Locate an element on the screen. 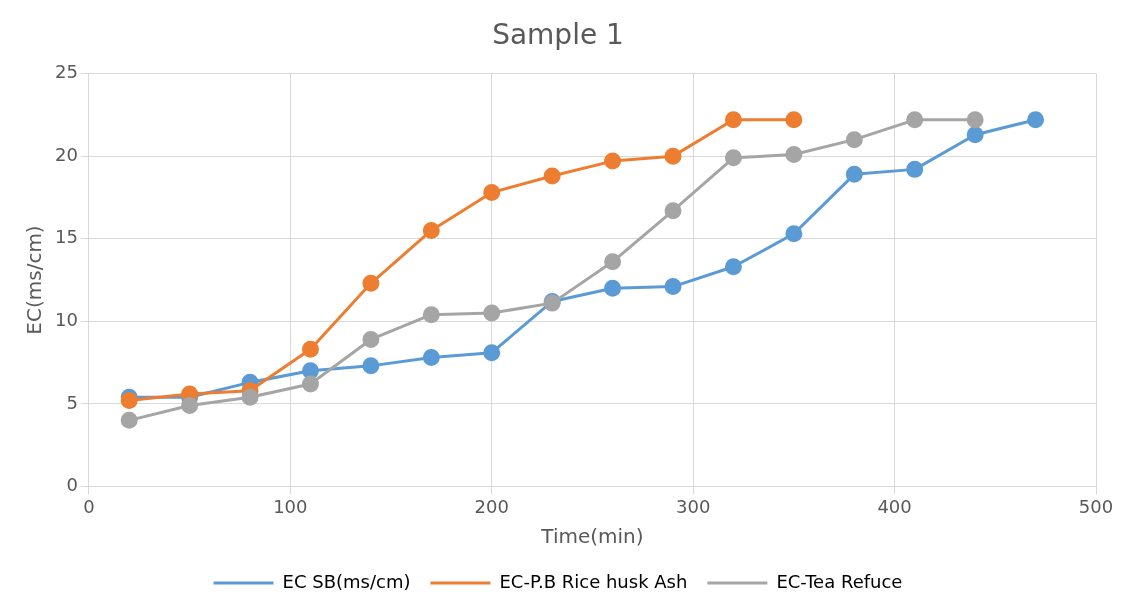 The width and height of the screenshot is (1136, 612). y-tick-label: 0 is located at coordinates (72, 485).